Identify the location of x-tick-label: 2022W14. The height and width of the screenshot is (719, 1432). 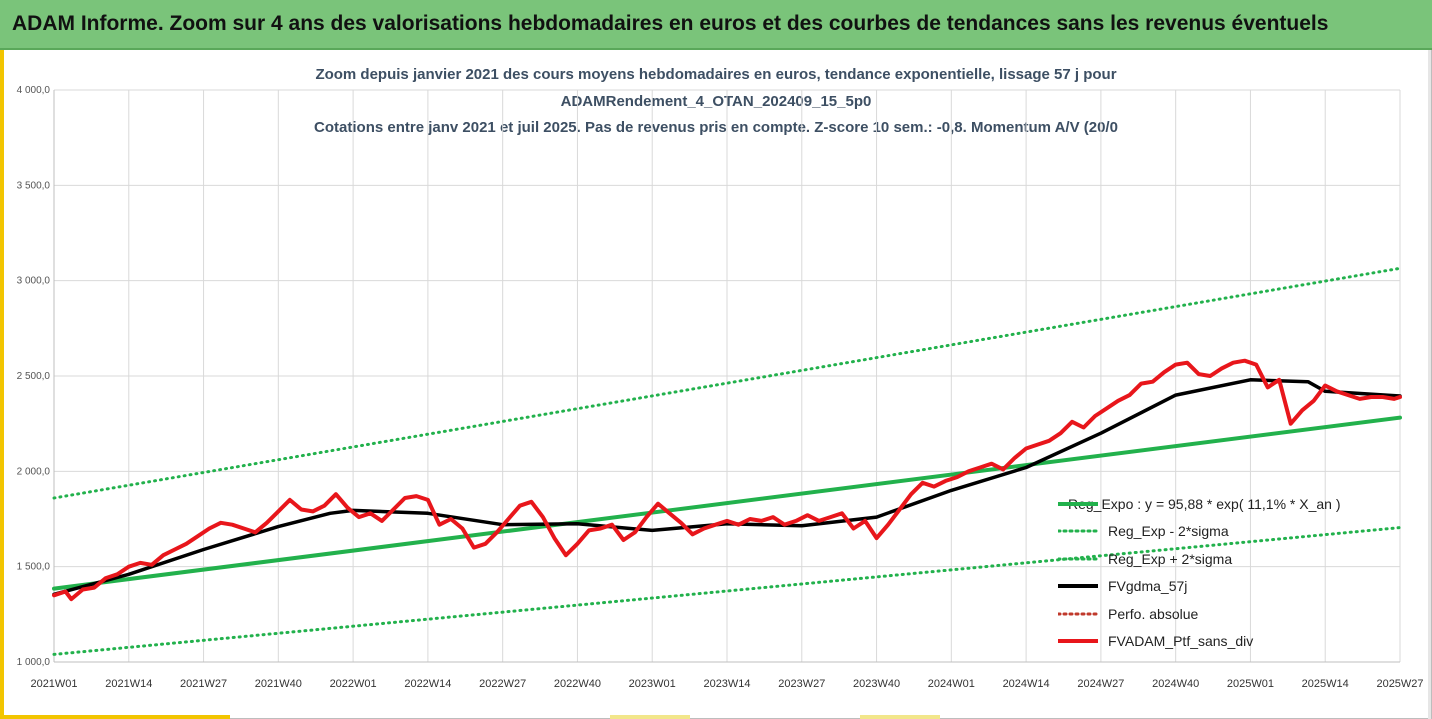
(427, 684).